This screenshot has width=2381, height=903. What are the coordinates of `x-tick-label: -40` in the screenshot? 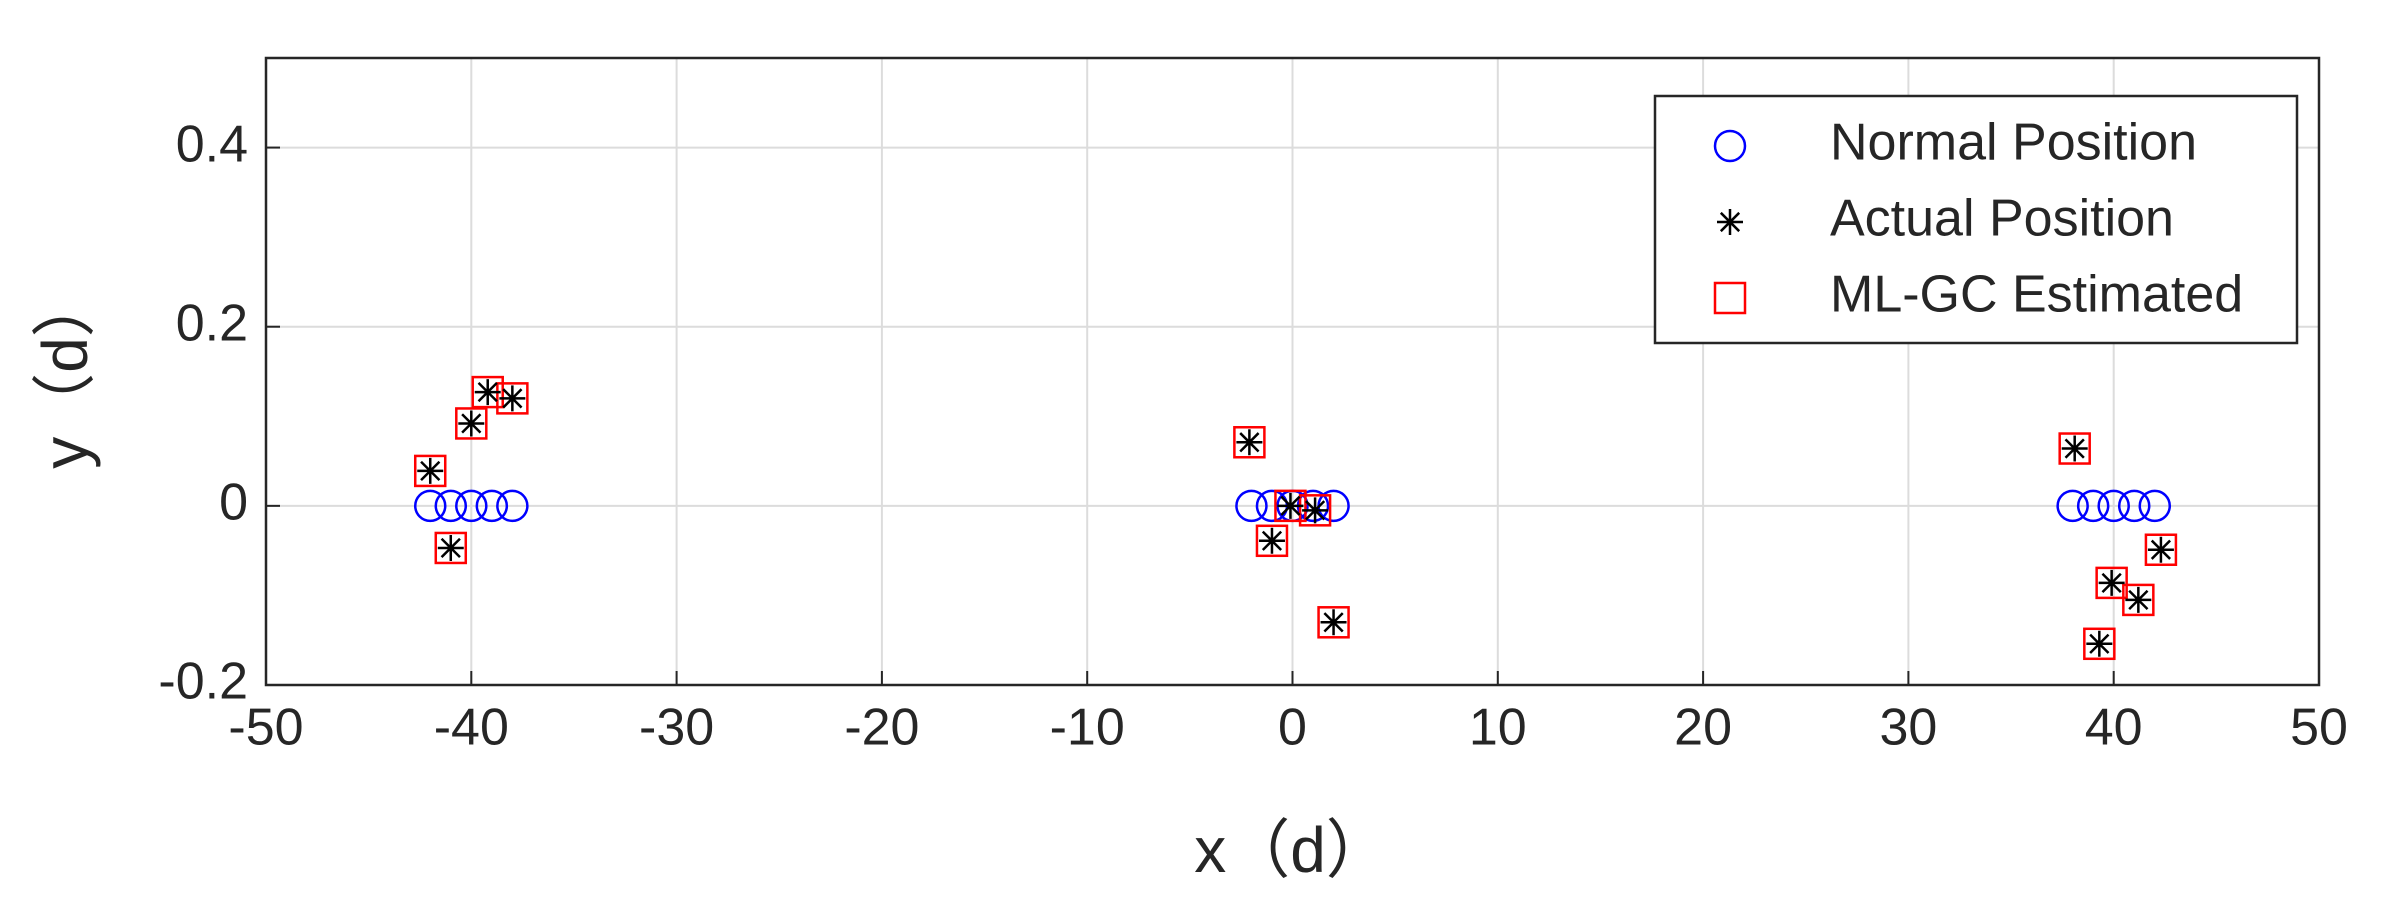 It's located at (471, 728).